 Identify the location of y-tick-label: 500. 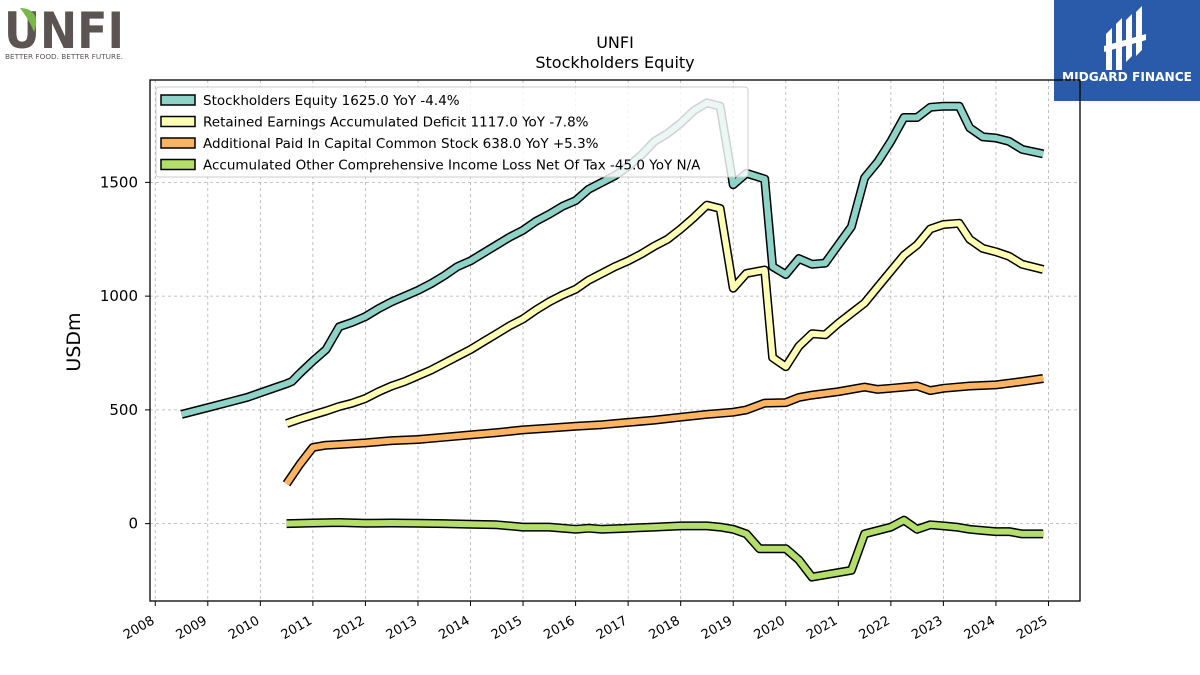
(123, 410).